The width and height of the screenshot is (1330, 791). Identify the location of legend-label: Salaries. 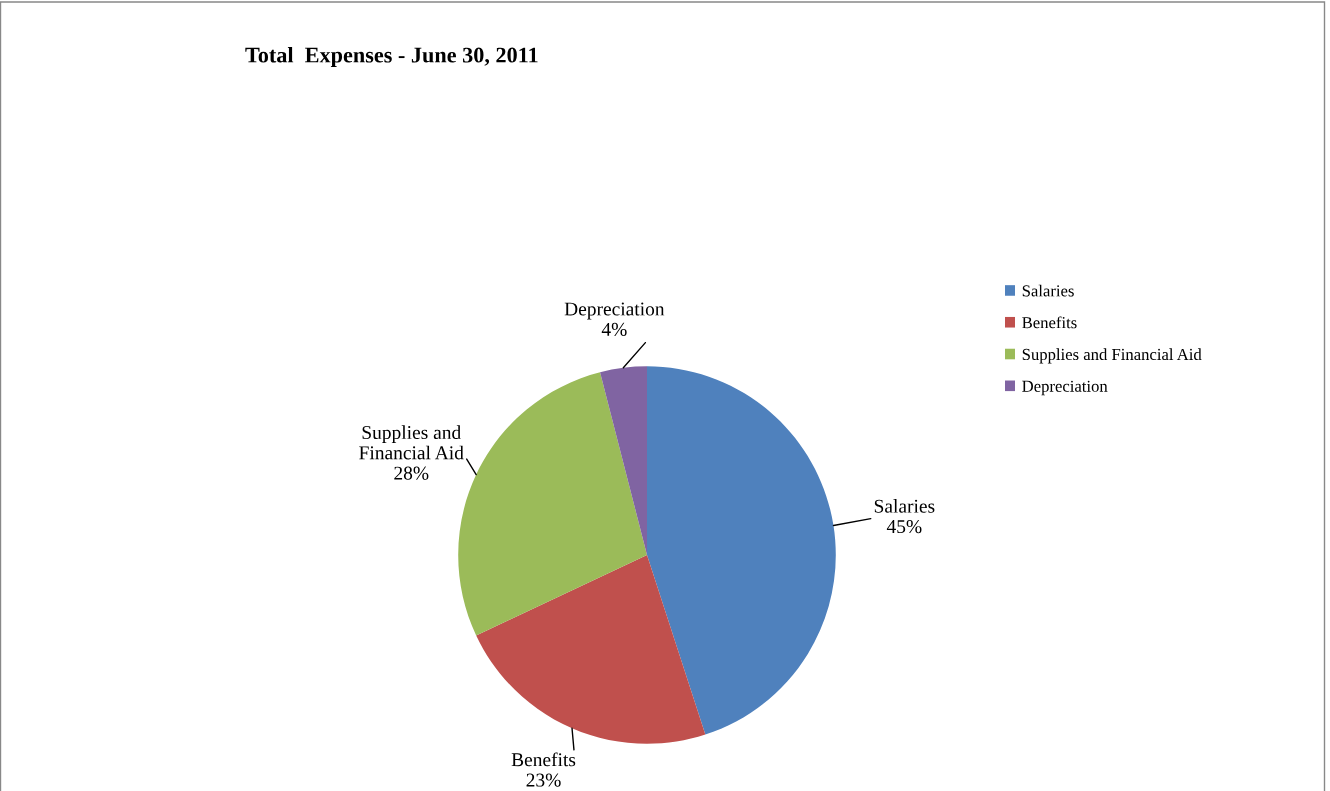
(1048, 290).